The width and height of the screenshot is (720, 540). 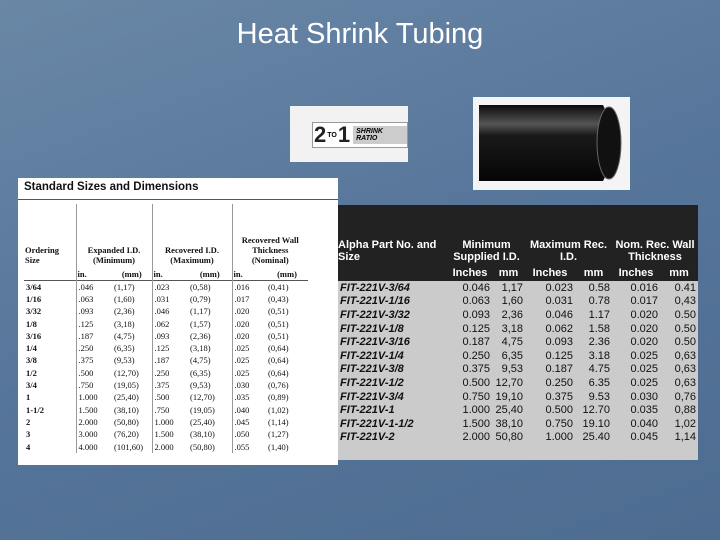 I want to click on table-cell: 0.045, so click(x=644, y=437).